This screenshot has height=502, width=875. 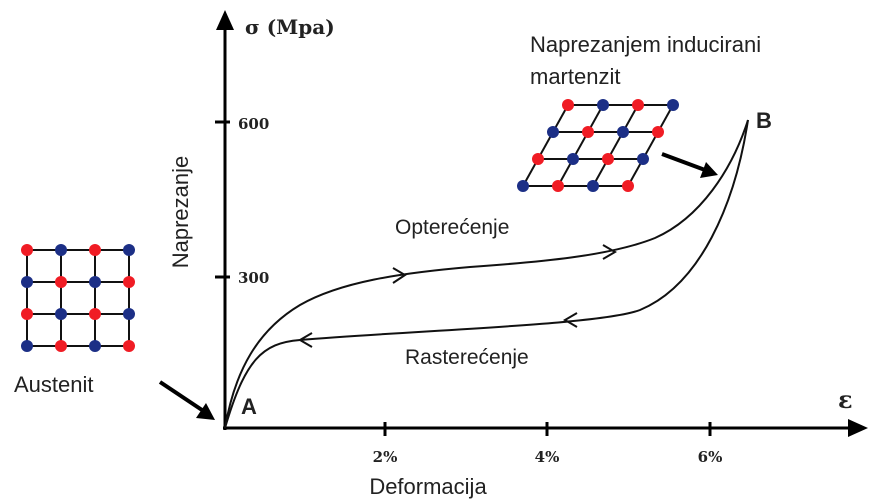 What do you see at coordinates (547, 457) in the screenshot?
I see `x-tick: 4%` at bounding box center [547, 457].